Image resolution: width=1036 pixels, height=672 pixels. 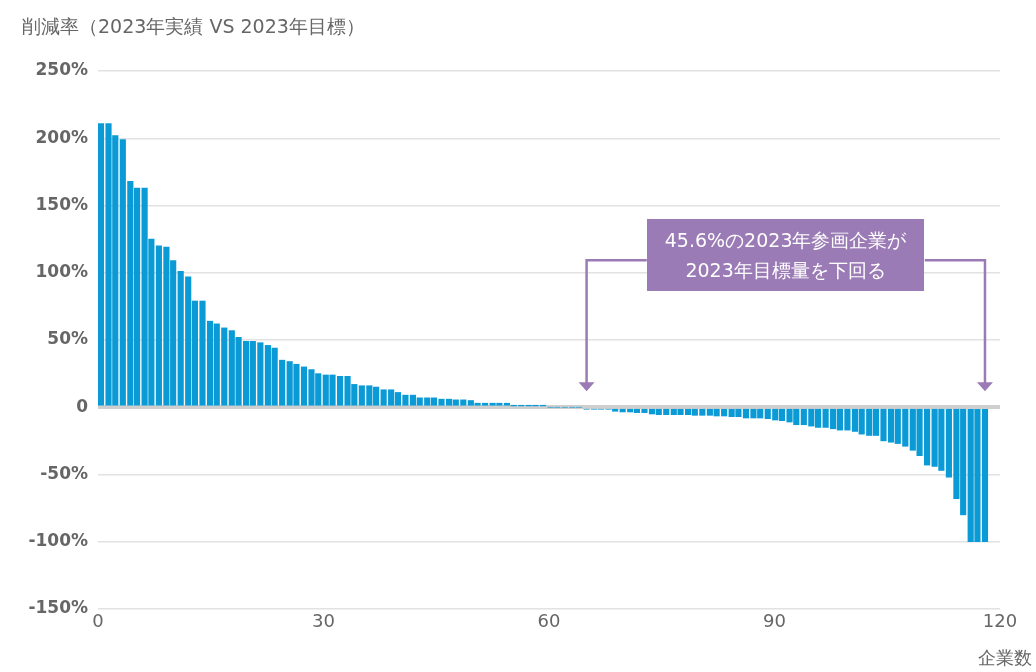 I want to click on y-tick-label: -150%, so click(x=58, y=607).